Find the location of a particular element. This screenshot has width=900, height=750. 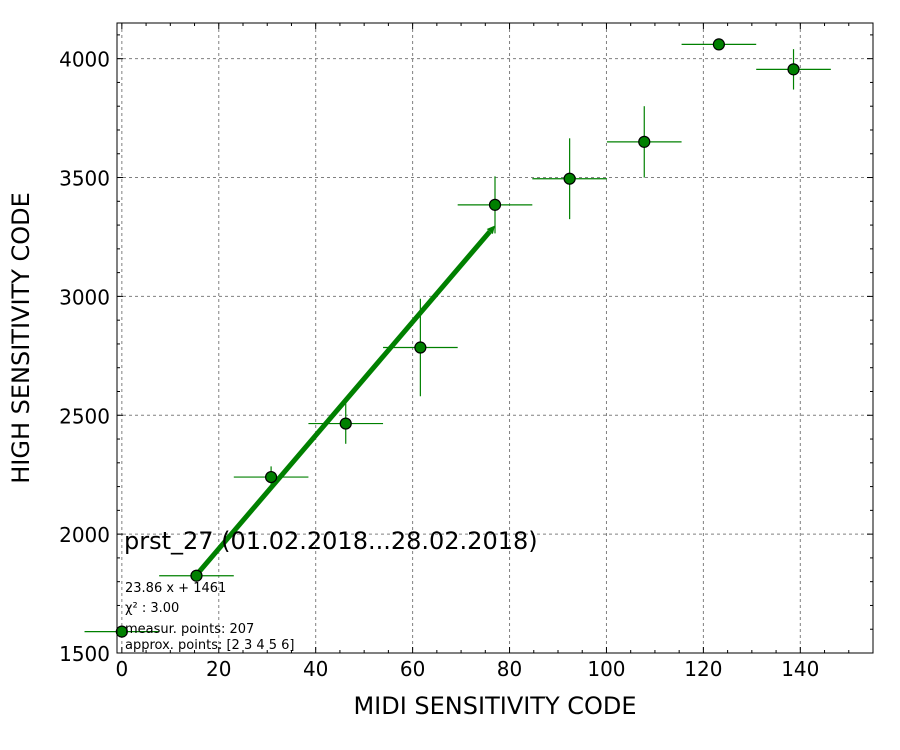

y-tick-label: 2500 is located at coordinates (84, 416).